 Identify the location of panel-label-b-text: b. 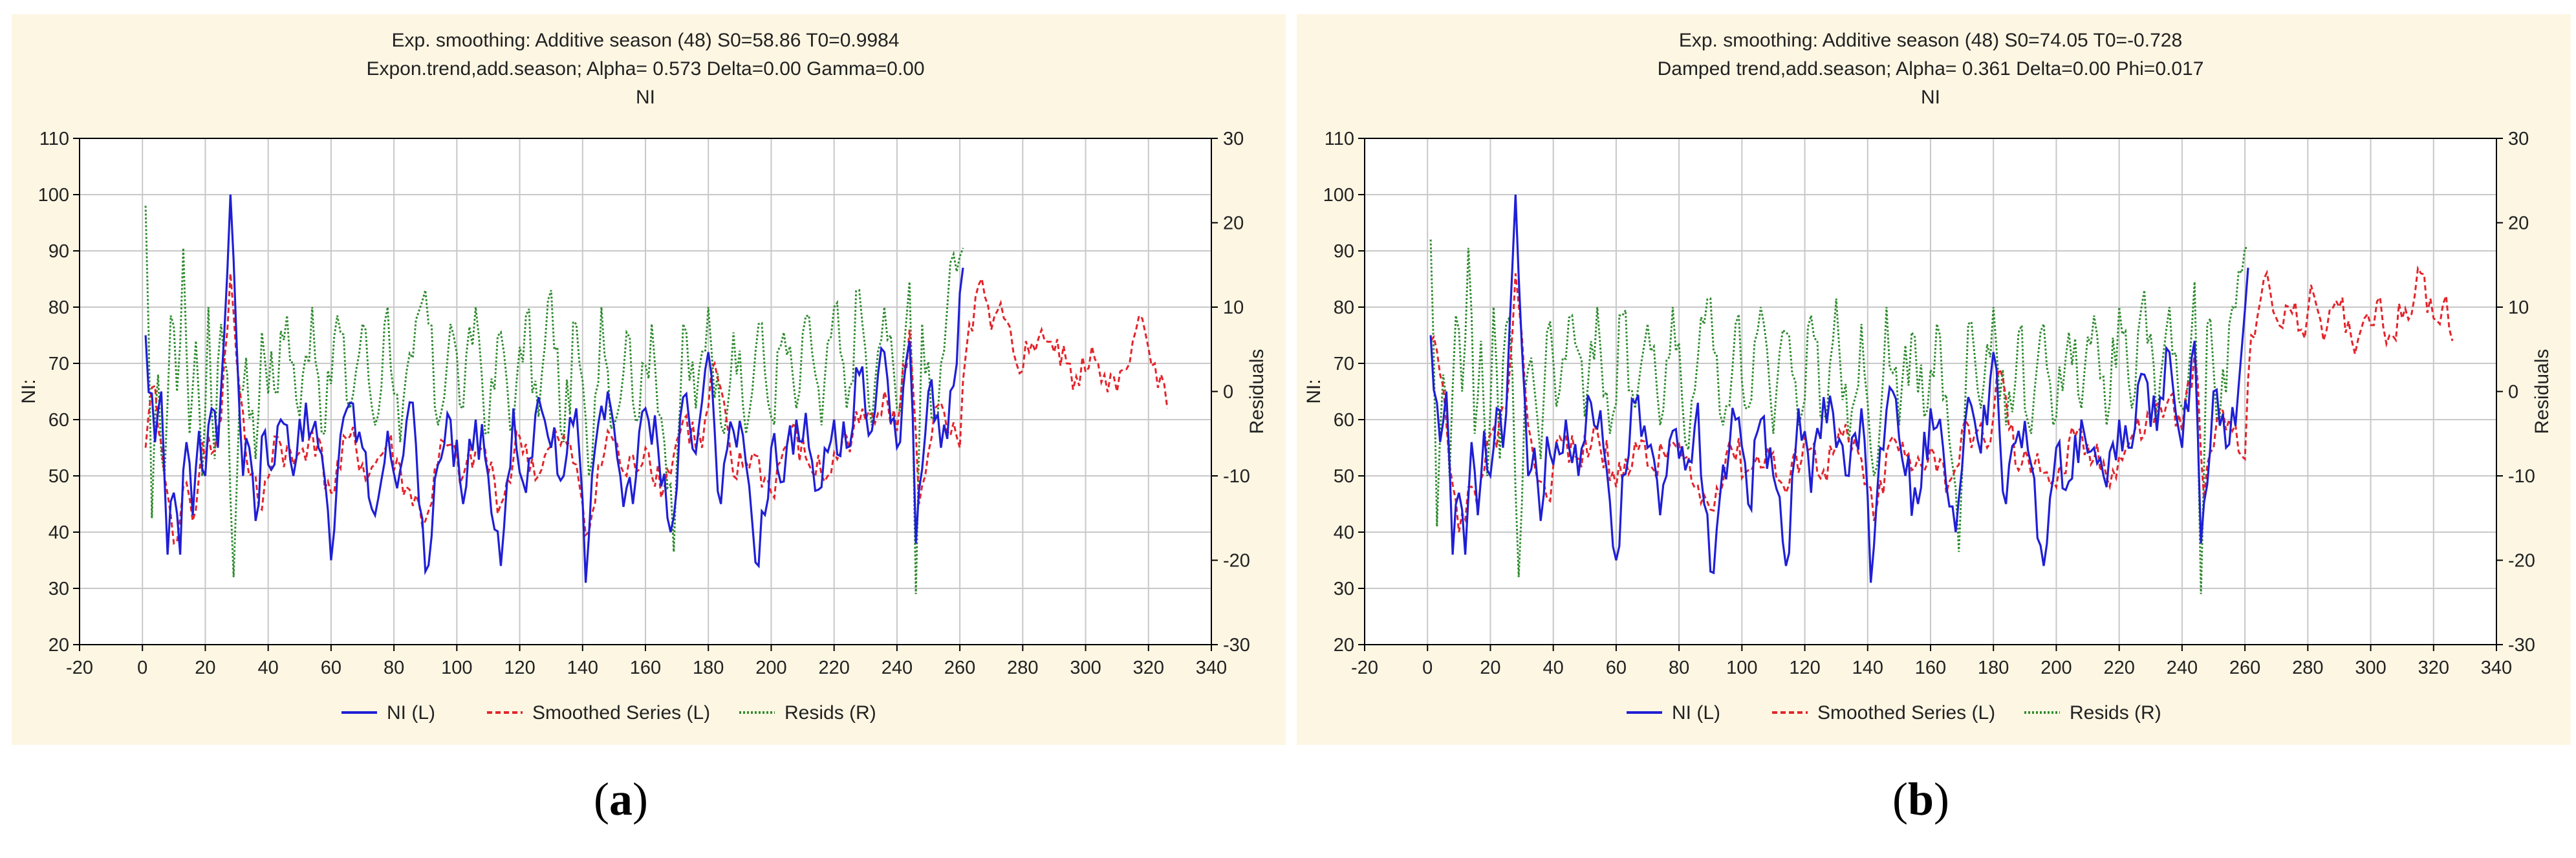
(1920, 799).